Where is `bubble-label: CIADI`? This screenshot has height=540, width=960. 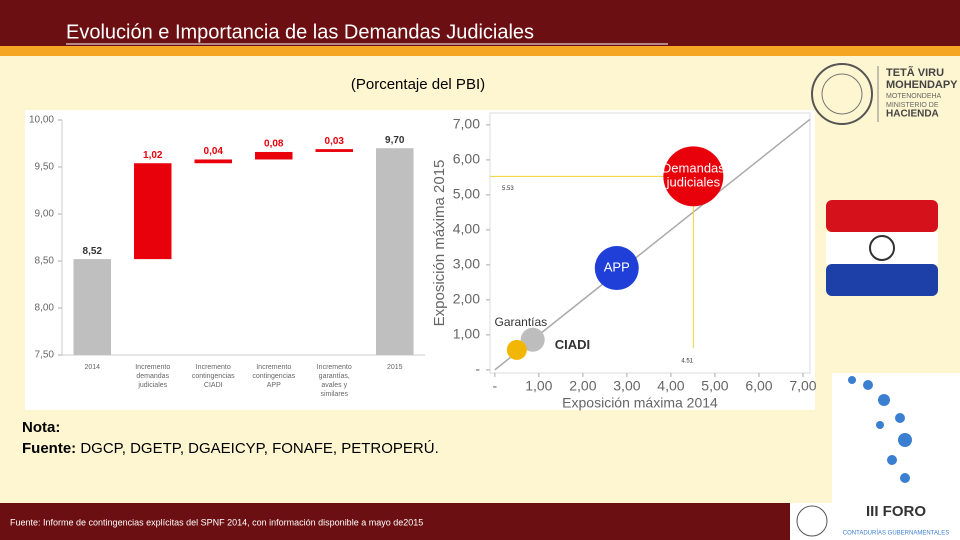
bubble-label: CIADI is located at coordinates (572, 344).